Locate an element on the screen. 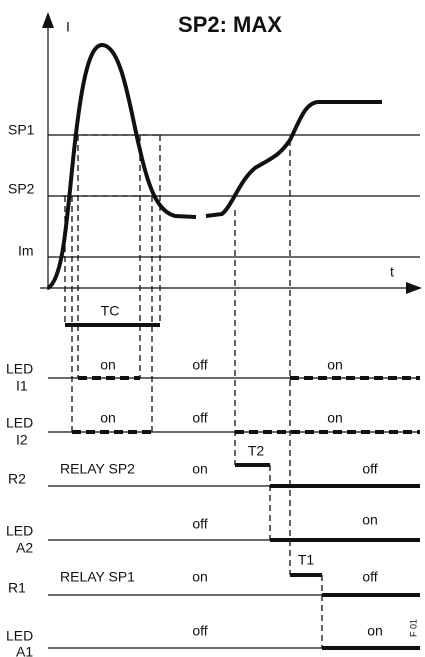 The height and width of the screenshot is (657, 425). timer-label: T2 is located at coordinates (256, 451).